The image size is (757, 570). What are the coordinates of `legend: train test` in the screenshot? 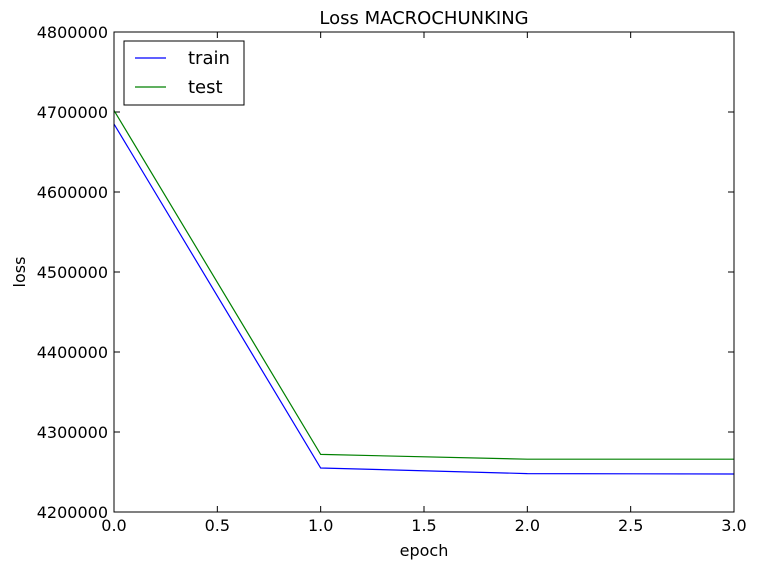 It's located at (184, 73).